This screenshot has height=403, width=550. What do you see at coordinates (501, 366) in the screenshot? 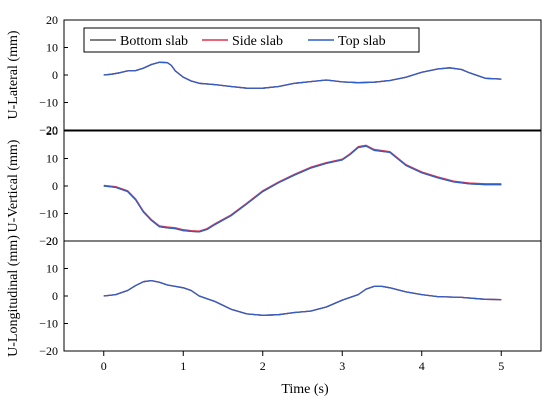
I see `x-tick-label: 5` at bounding box center [501, 366].